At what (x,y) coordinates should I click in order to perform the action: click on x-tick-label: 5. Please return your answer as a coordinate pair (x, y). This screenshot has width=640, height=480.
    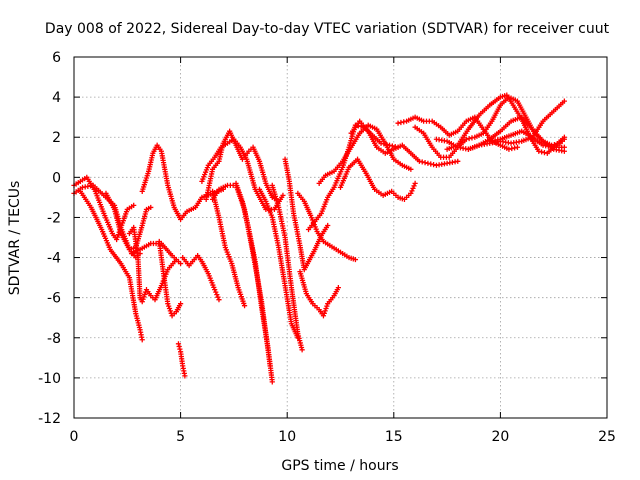
    Looking at the image, I should click on (180, 437).